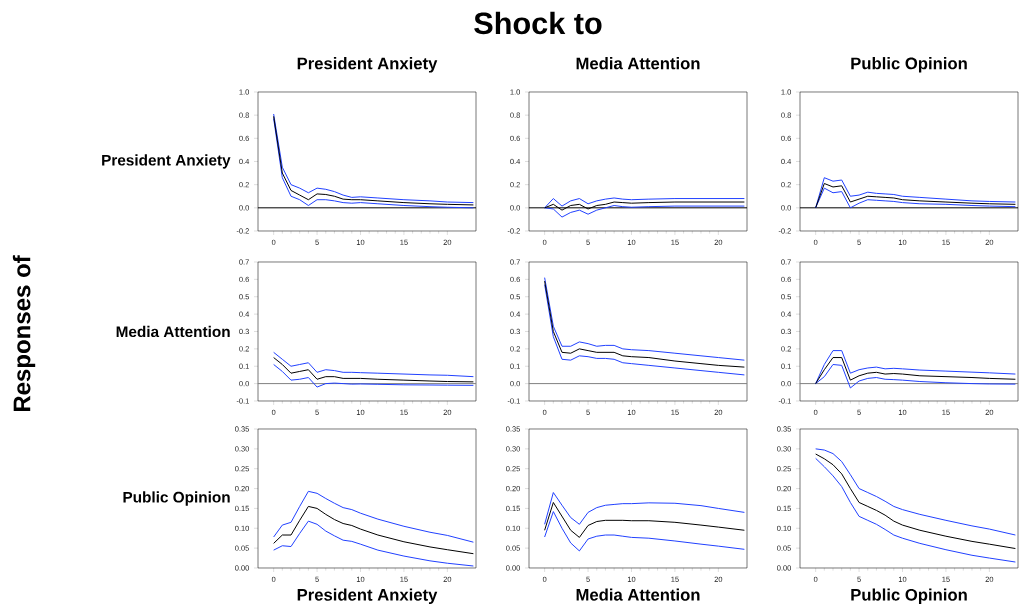  I want to click on chart-title: Media Attention, so click(638, 63).